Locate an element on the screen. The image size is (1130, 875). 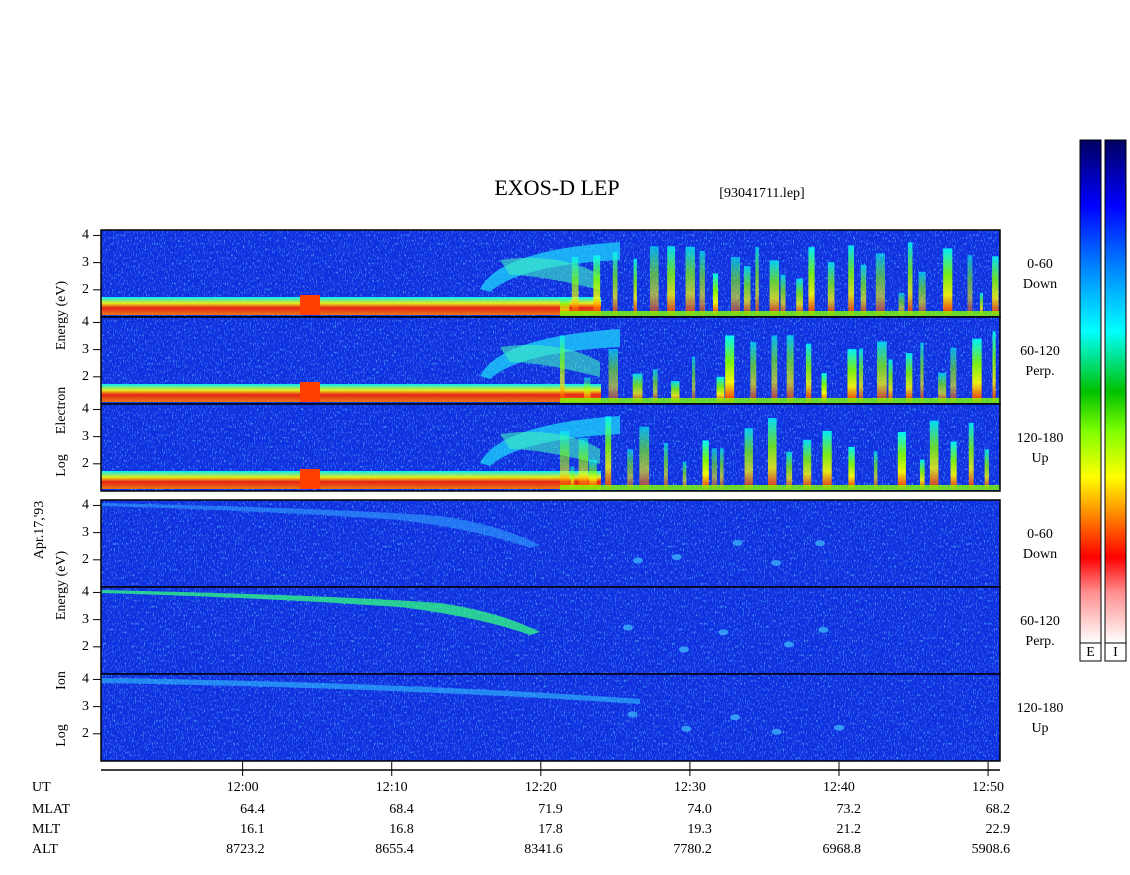
chart-title: EXOS-D LEP is located at coordinates (556, 187).